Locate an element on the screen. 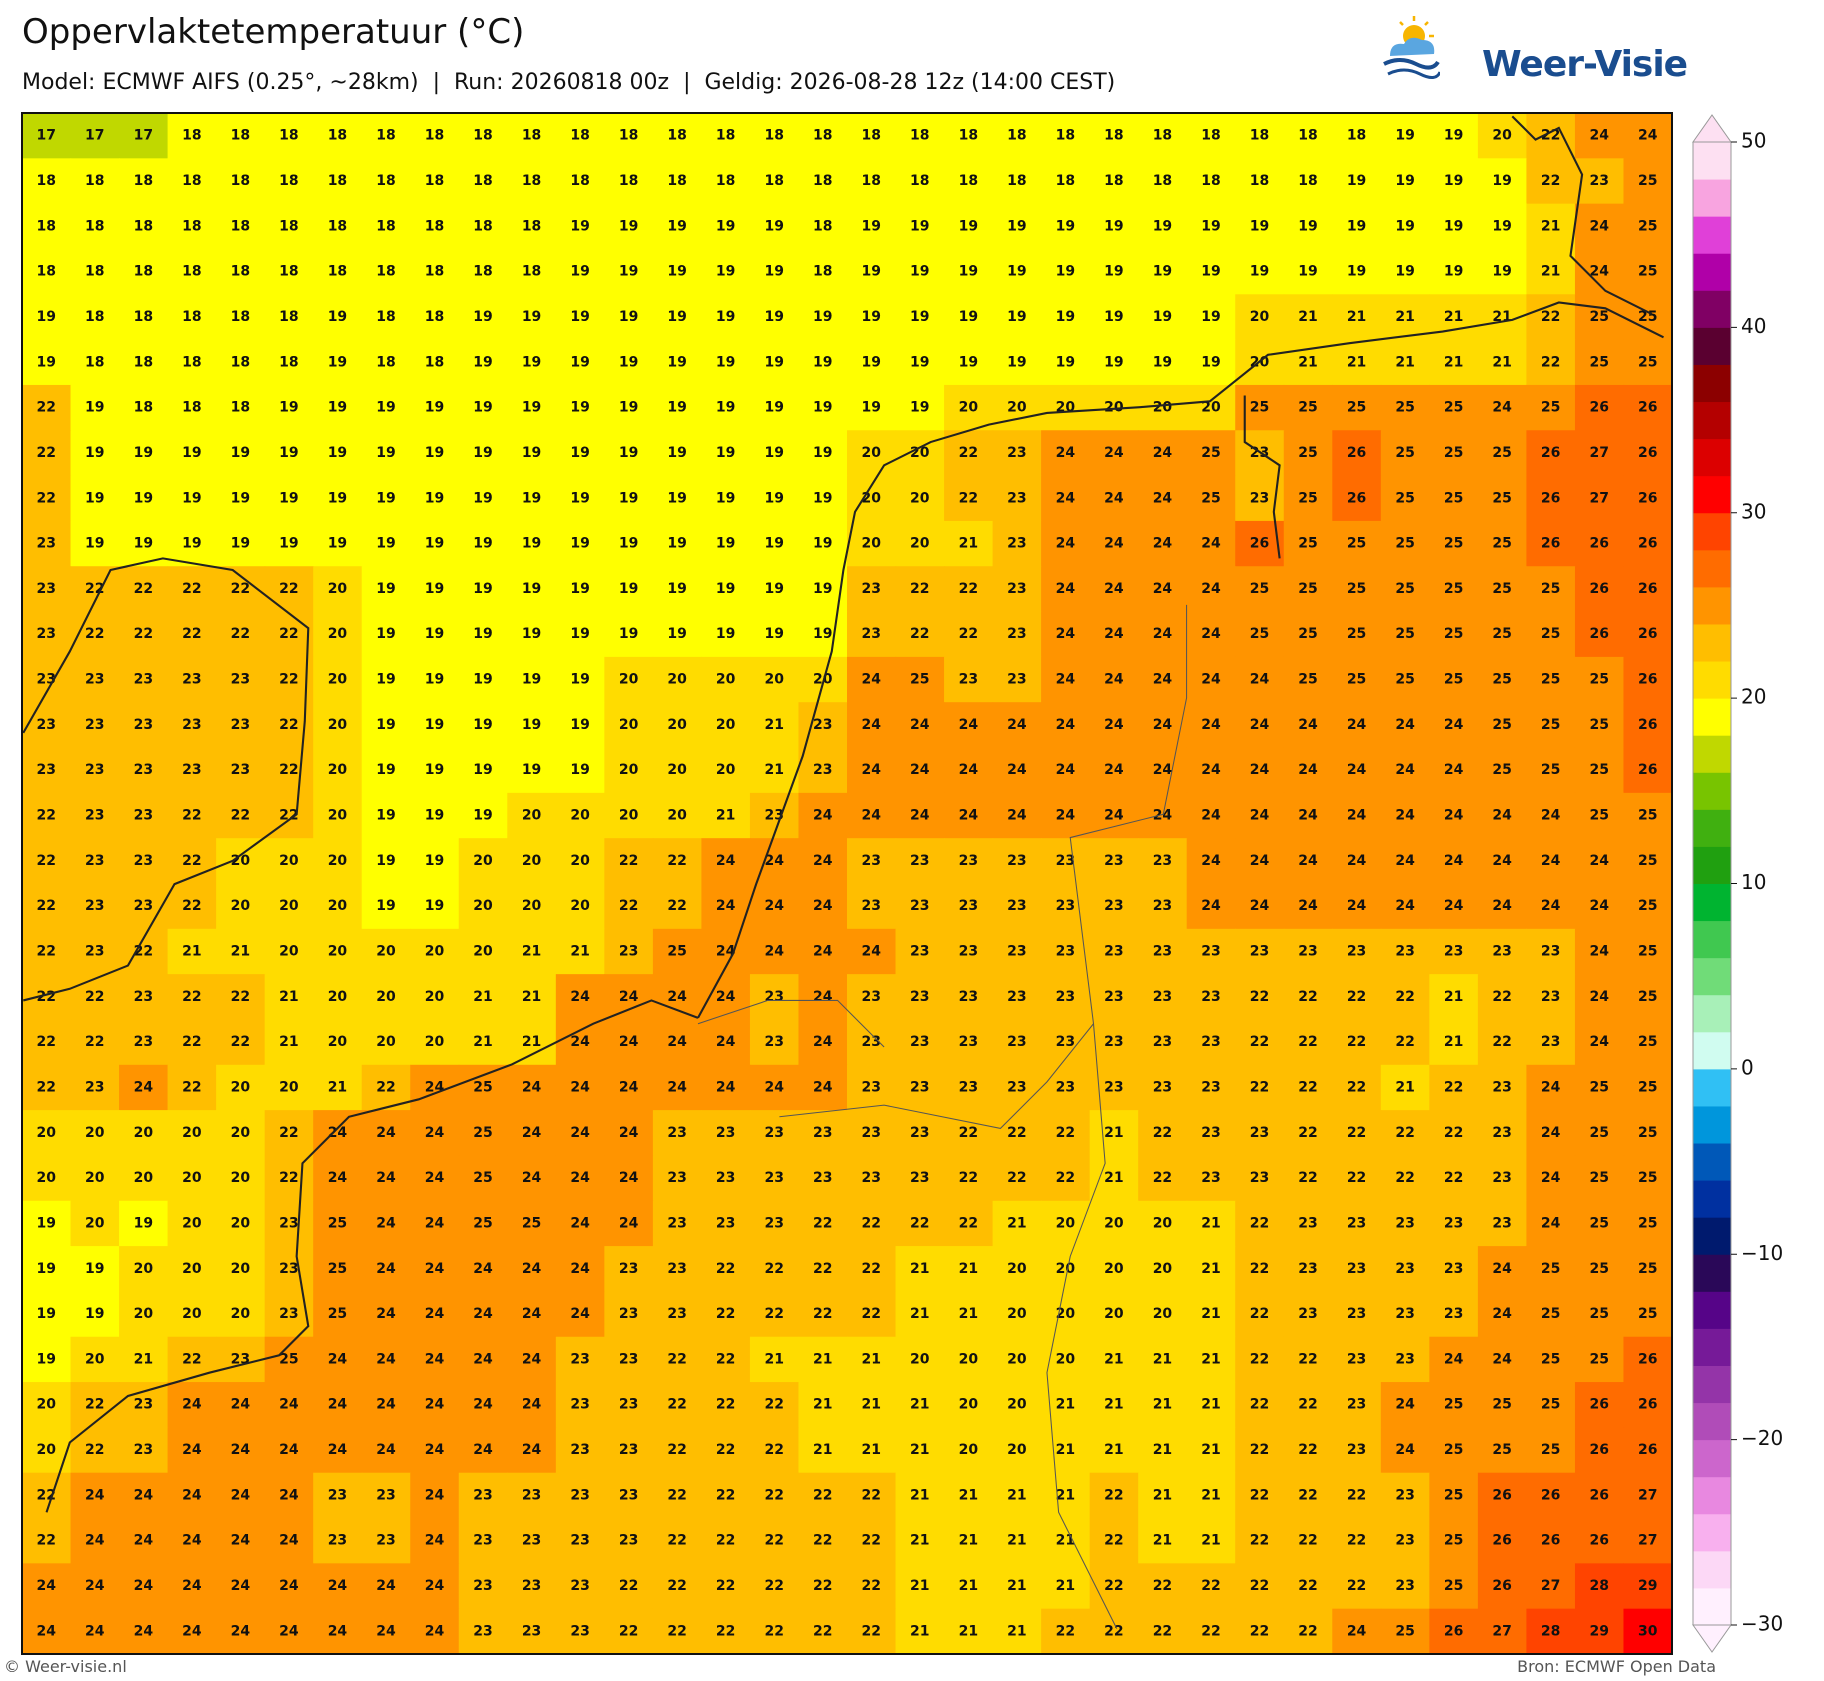  colorbar-top-arrow is located at coordinates (1712, 128).